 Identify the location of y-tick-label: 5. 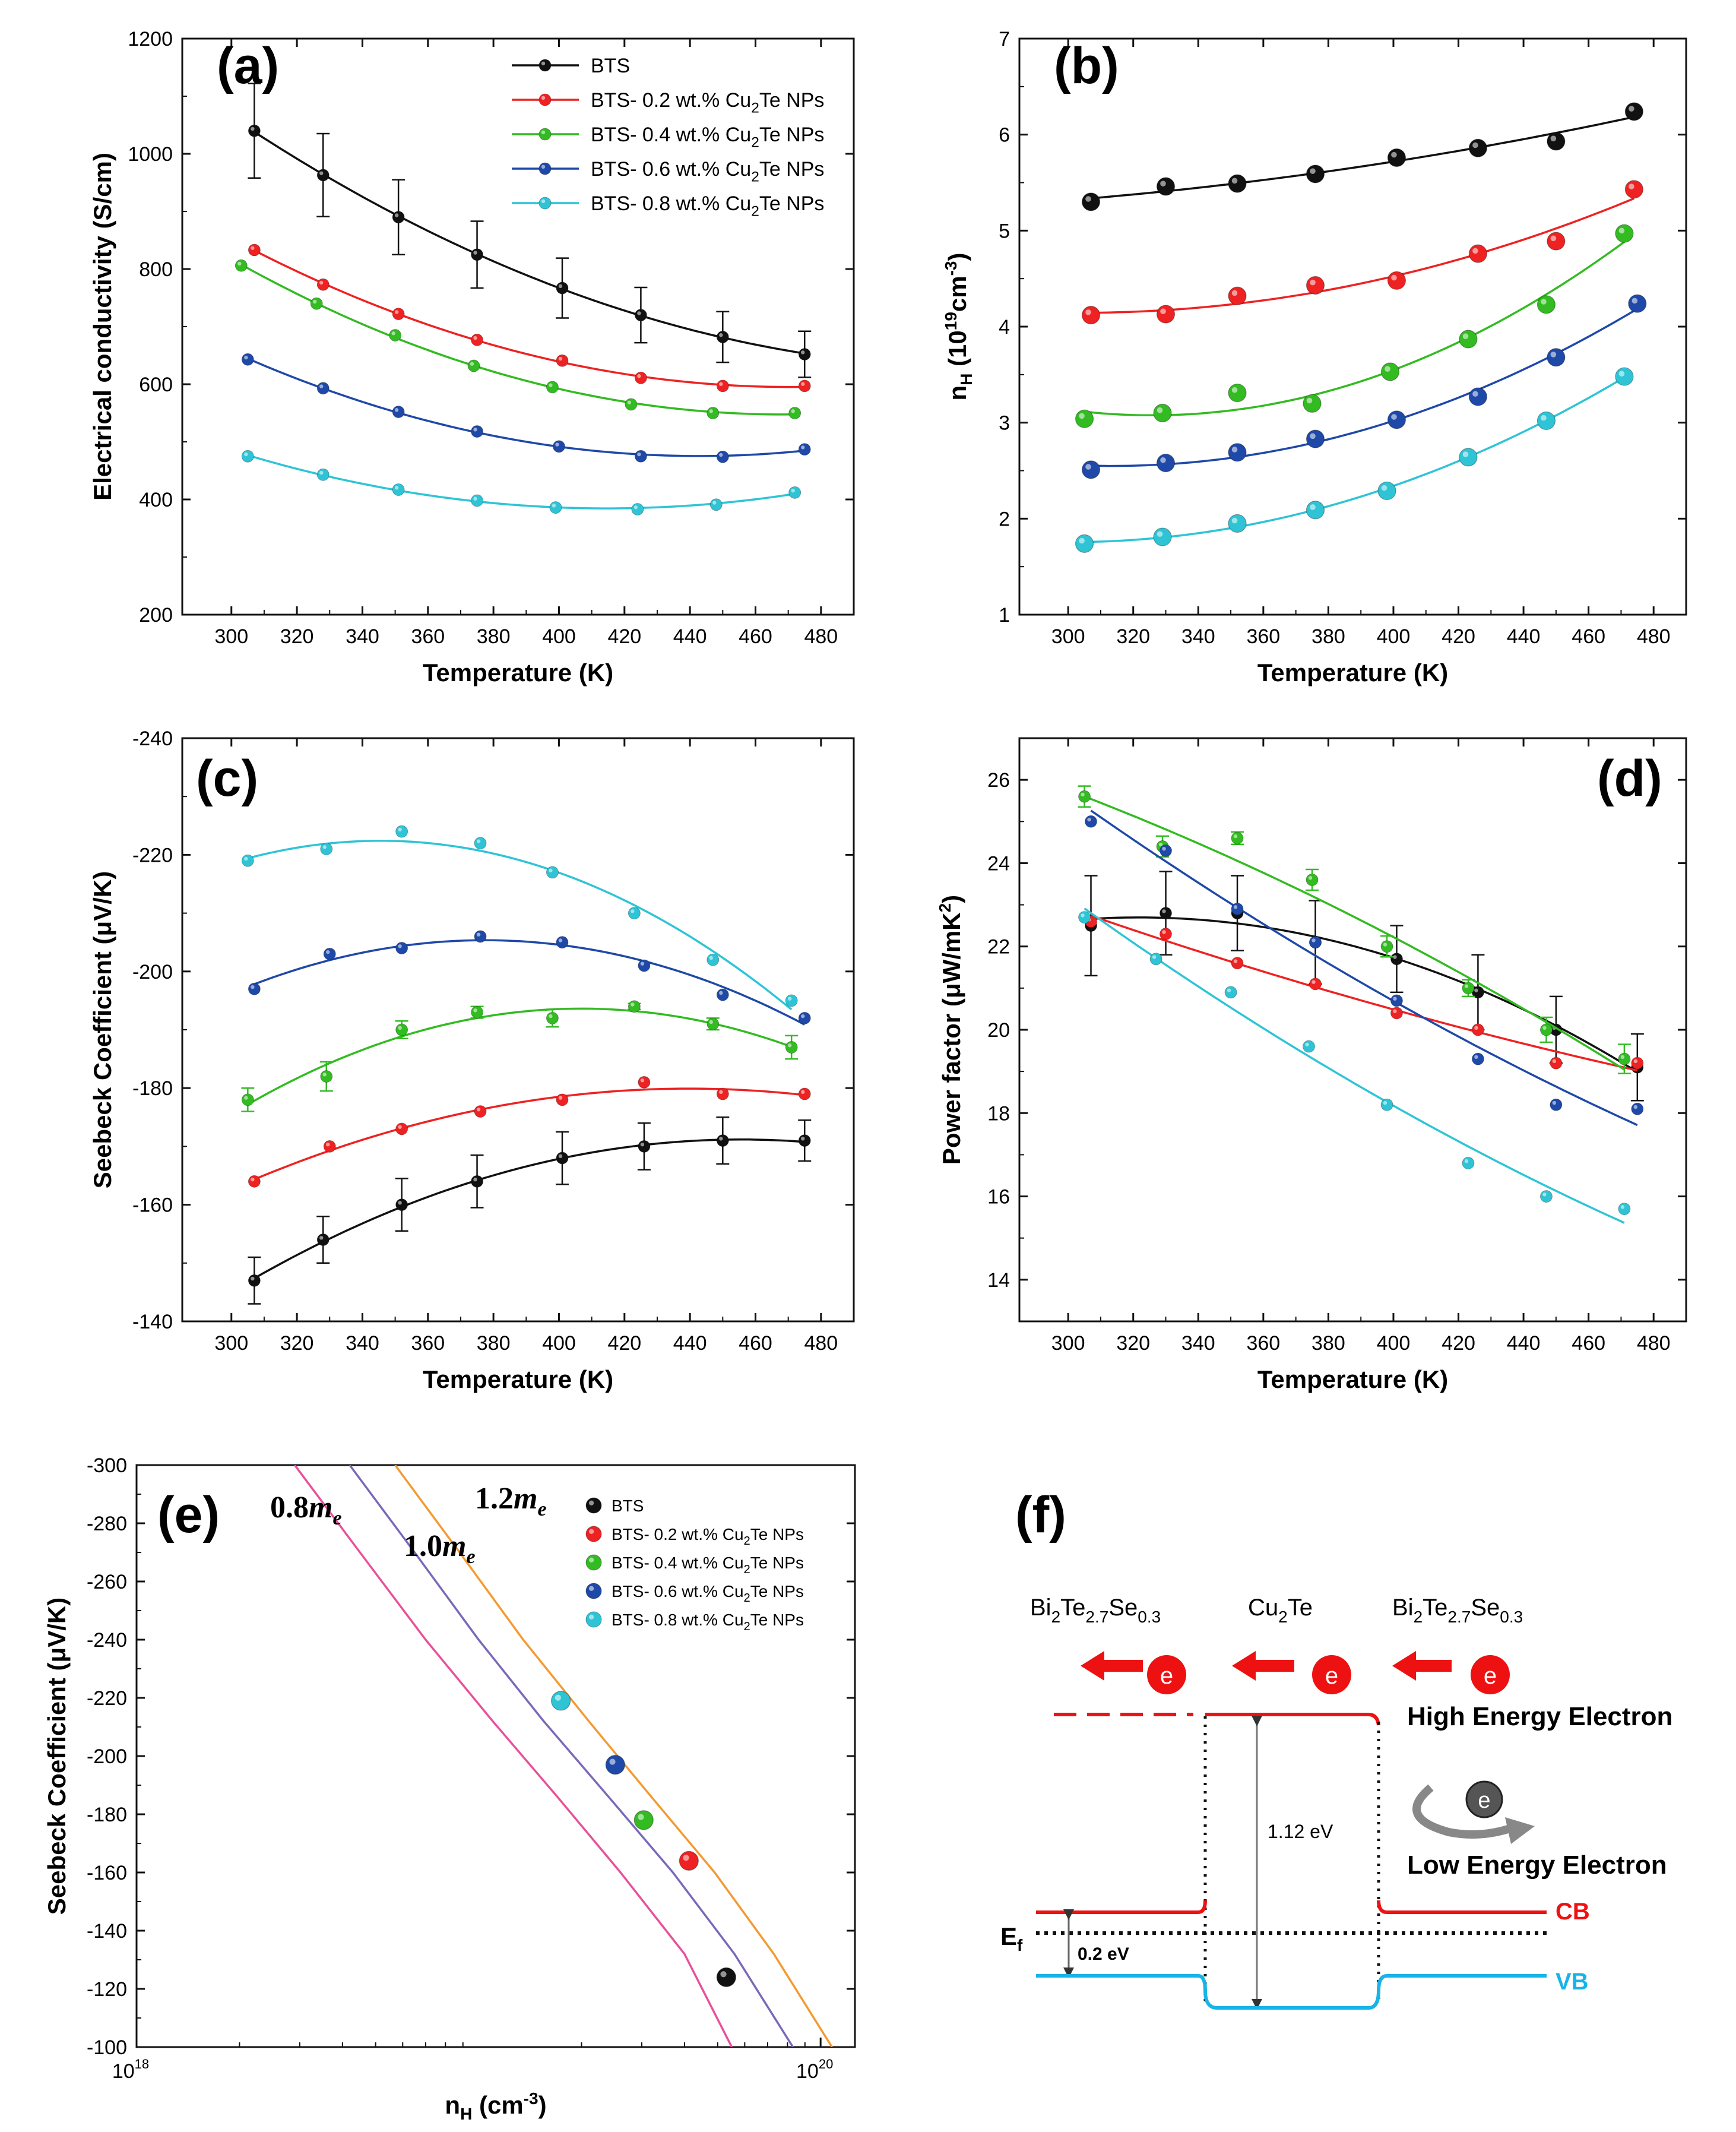
(1004, 231).